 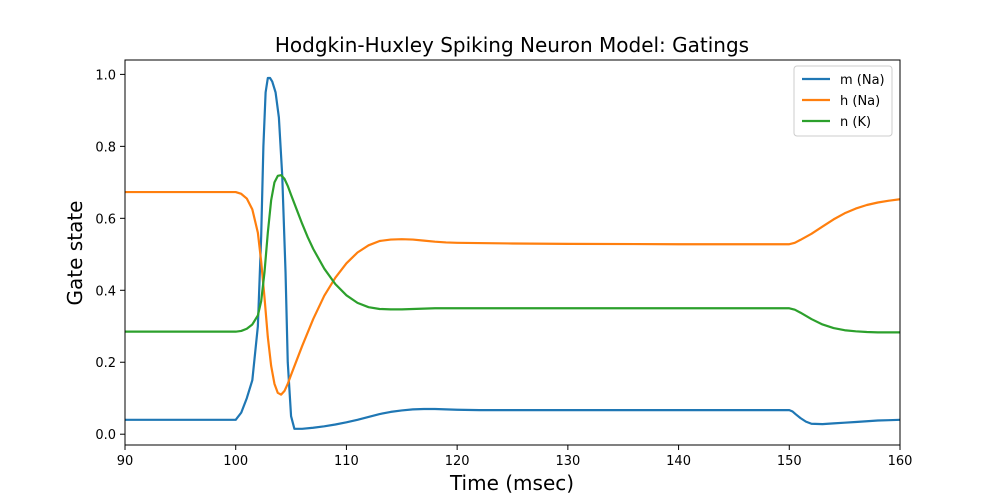 I want to click on x-tick-label: 100, so click(x=235, y=461).